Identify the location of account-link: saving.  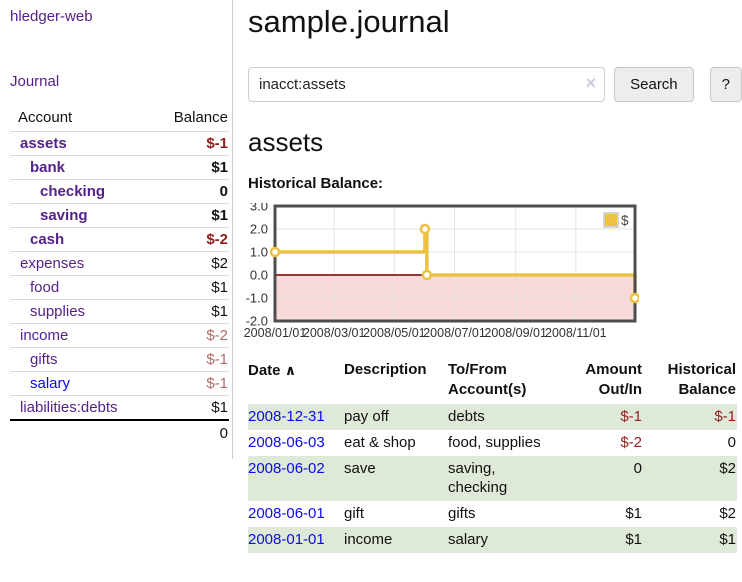
(64, 215).